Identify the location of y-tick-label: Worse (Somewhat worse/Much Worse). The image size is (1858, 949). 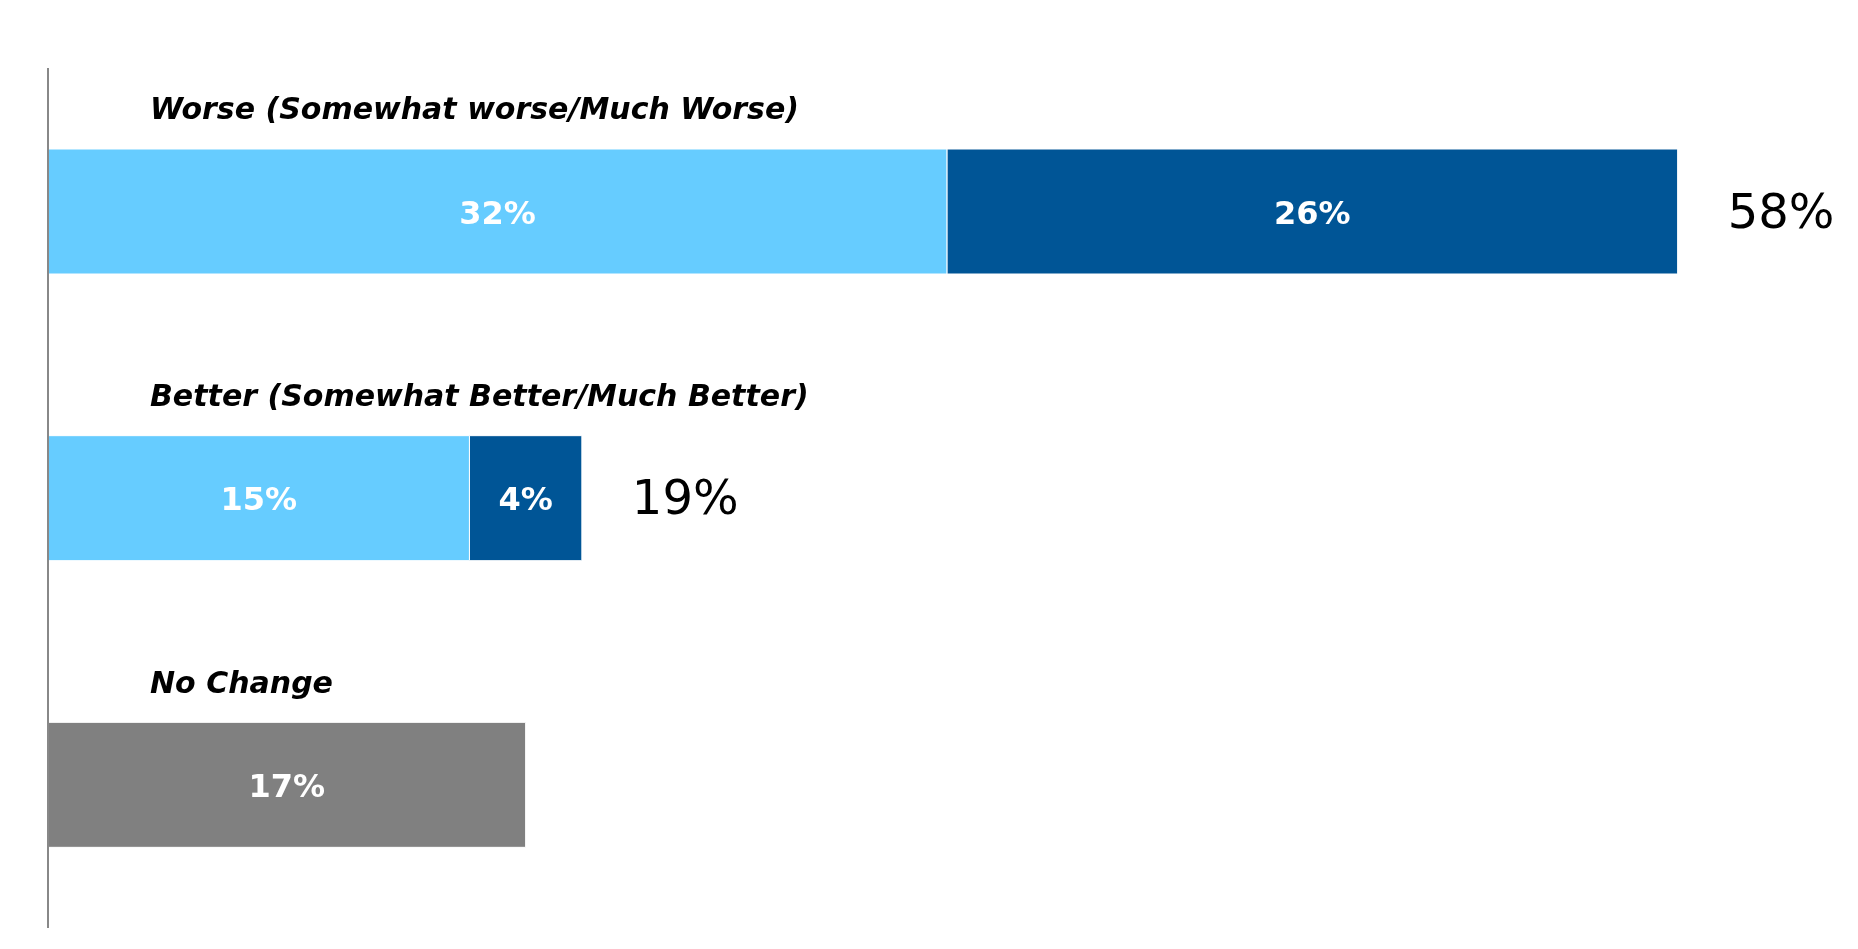
(474, 109).